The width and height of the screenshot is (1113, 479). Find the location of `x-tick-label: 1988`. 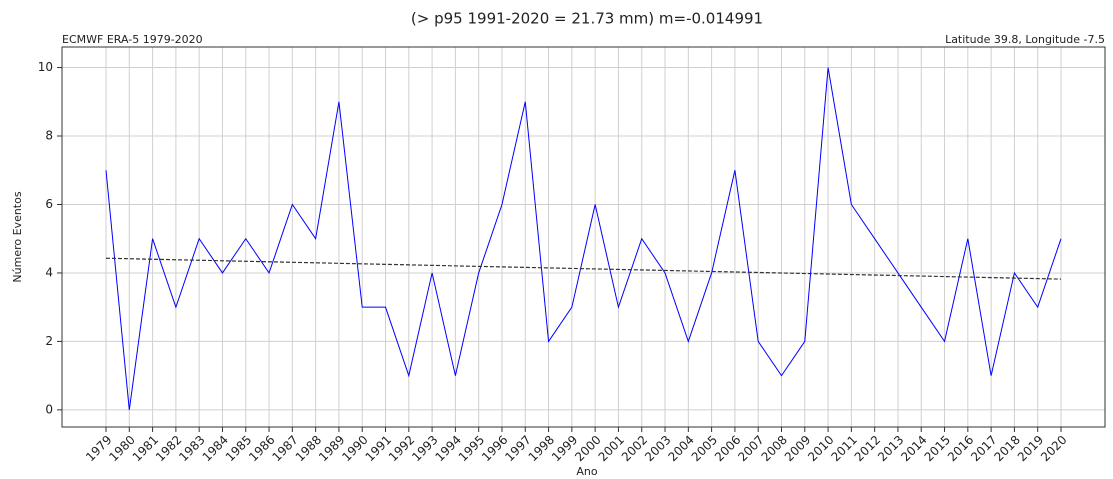

x-tick-label: 1988 is located at coordinates (308, 448).